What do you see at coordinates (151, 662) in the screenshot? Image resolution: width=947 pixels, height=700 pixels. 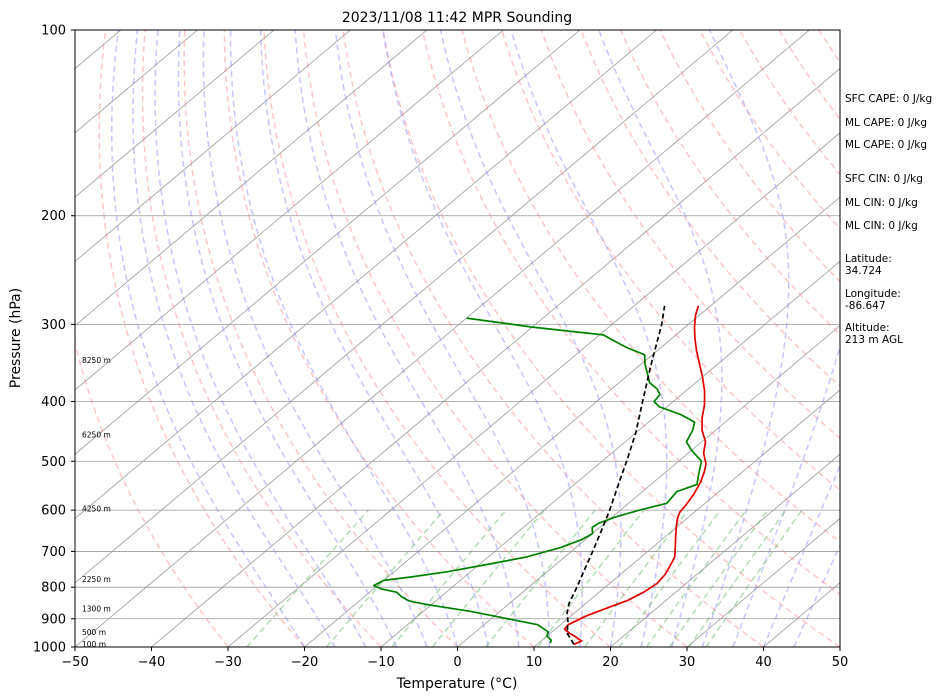 I see `x-tick-label: −40` at bounding box center [151, 662].